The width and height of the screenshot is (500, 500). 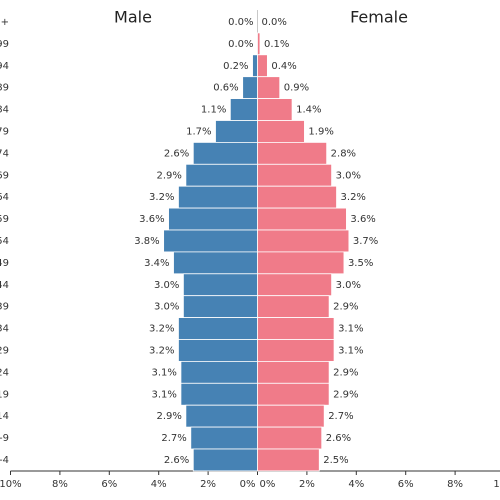 I want to click on value-label: 1.7%, so click(x=198, y=131).